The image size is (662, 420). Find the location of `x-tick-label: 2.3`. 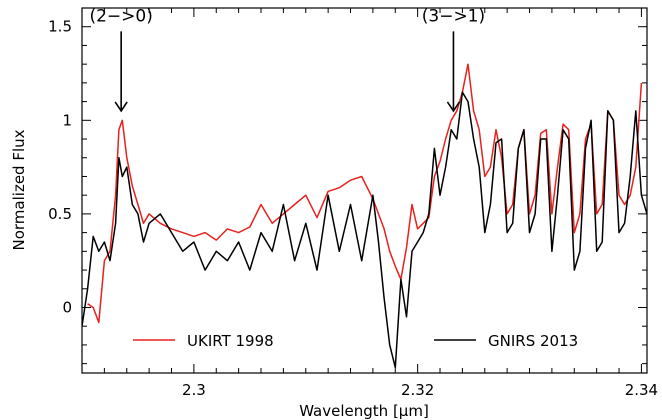

x-tick-label: 2.3 is located at coordinates (194, 390).